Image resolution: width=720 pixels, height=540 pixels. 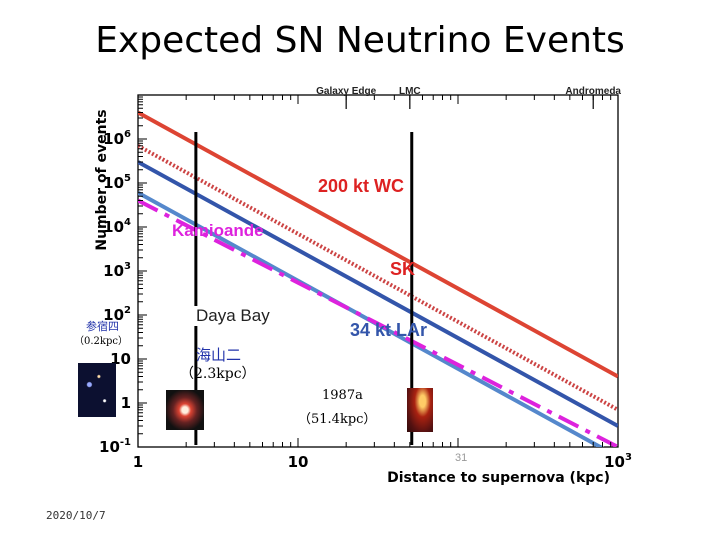 I want to click on shensu-label: 参宿四, so click(x=102, y=326).